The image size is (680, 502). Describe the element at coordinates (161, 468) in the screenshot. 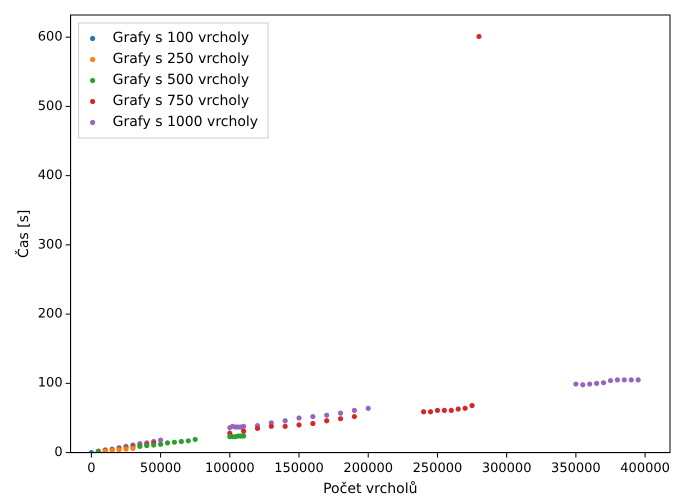

I see `x-tick-label: 50000` at that location.